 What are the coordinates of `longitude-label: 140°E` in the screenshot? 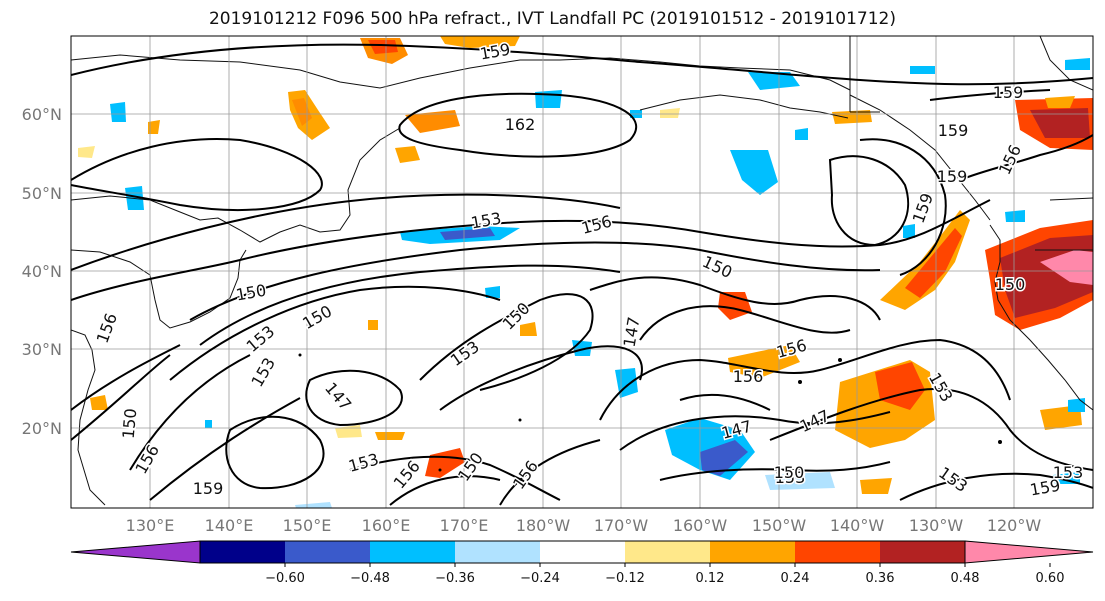 It's located at (229, 525).